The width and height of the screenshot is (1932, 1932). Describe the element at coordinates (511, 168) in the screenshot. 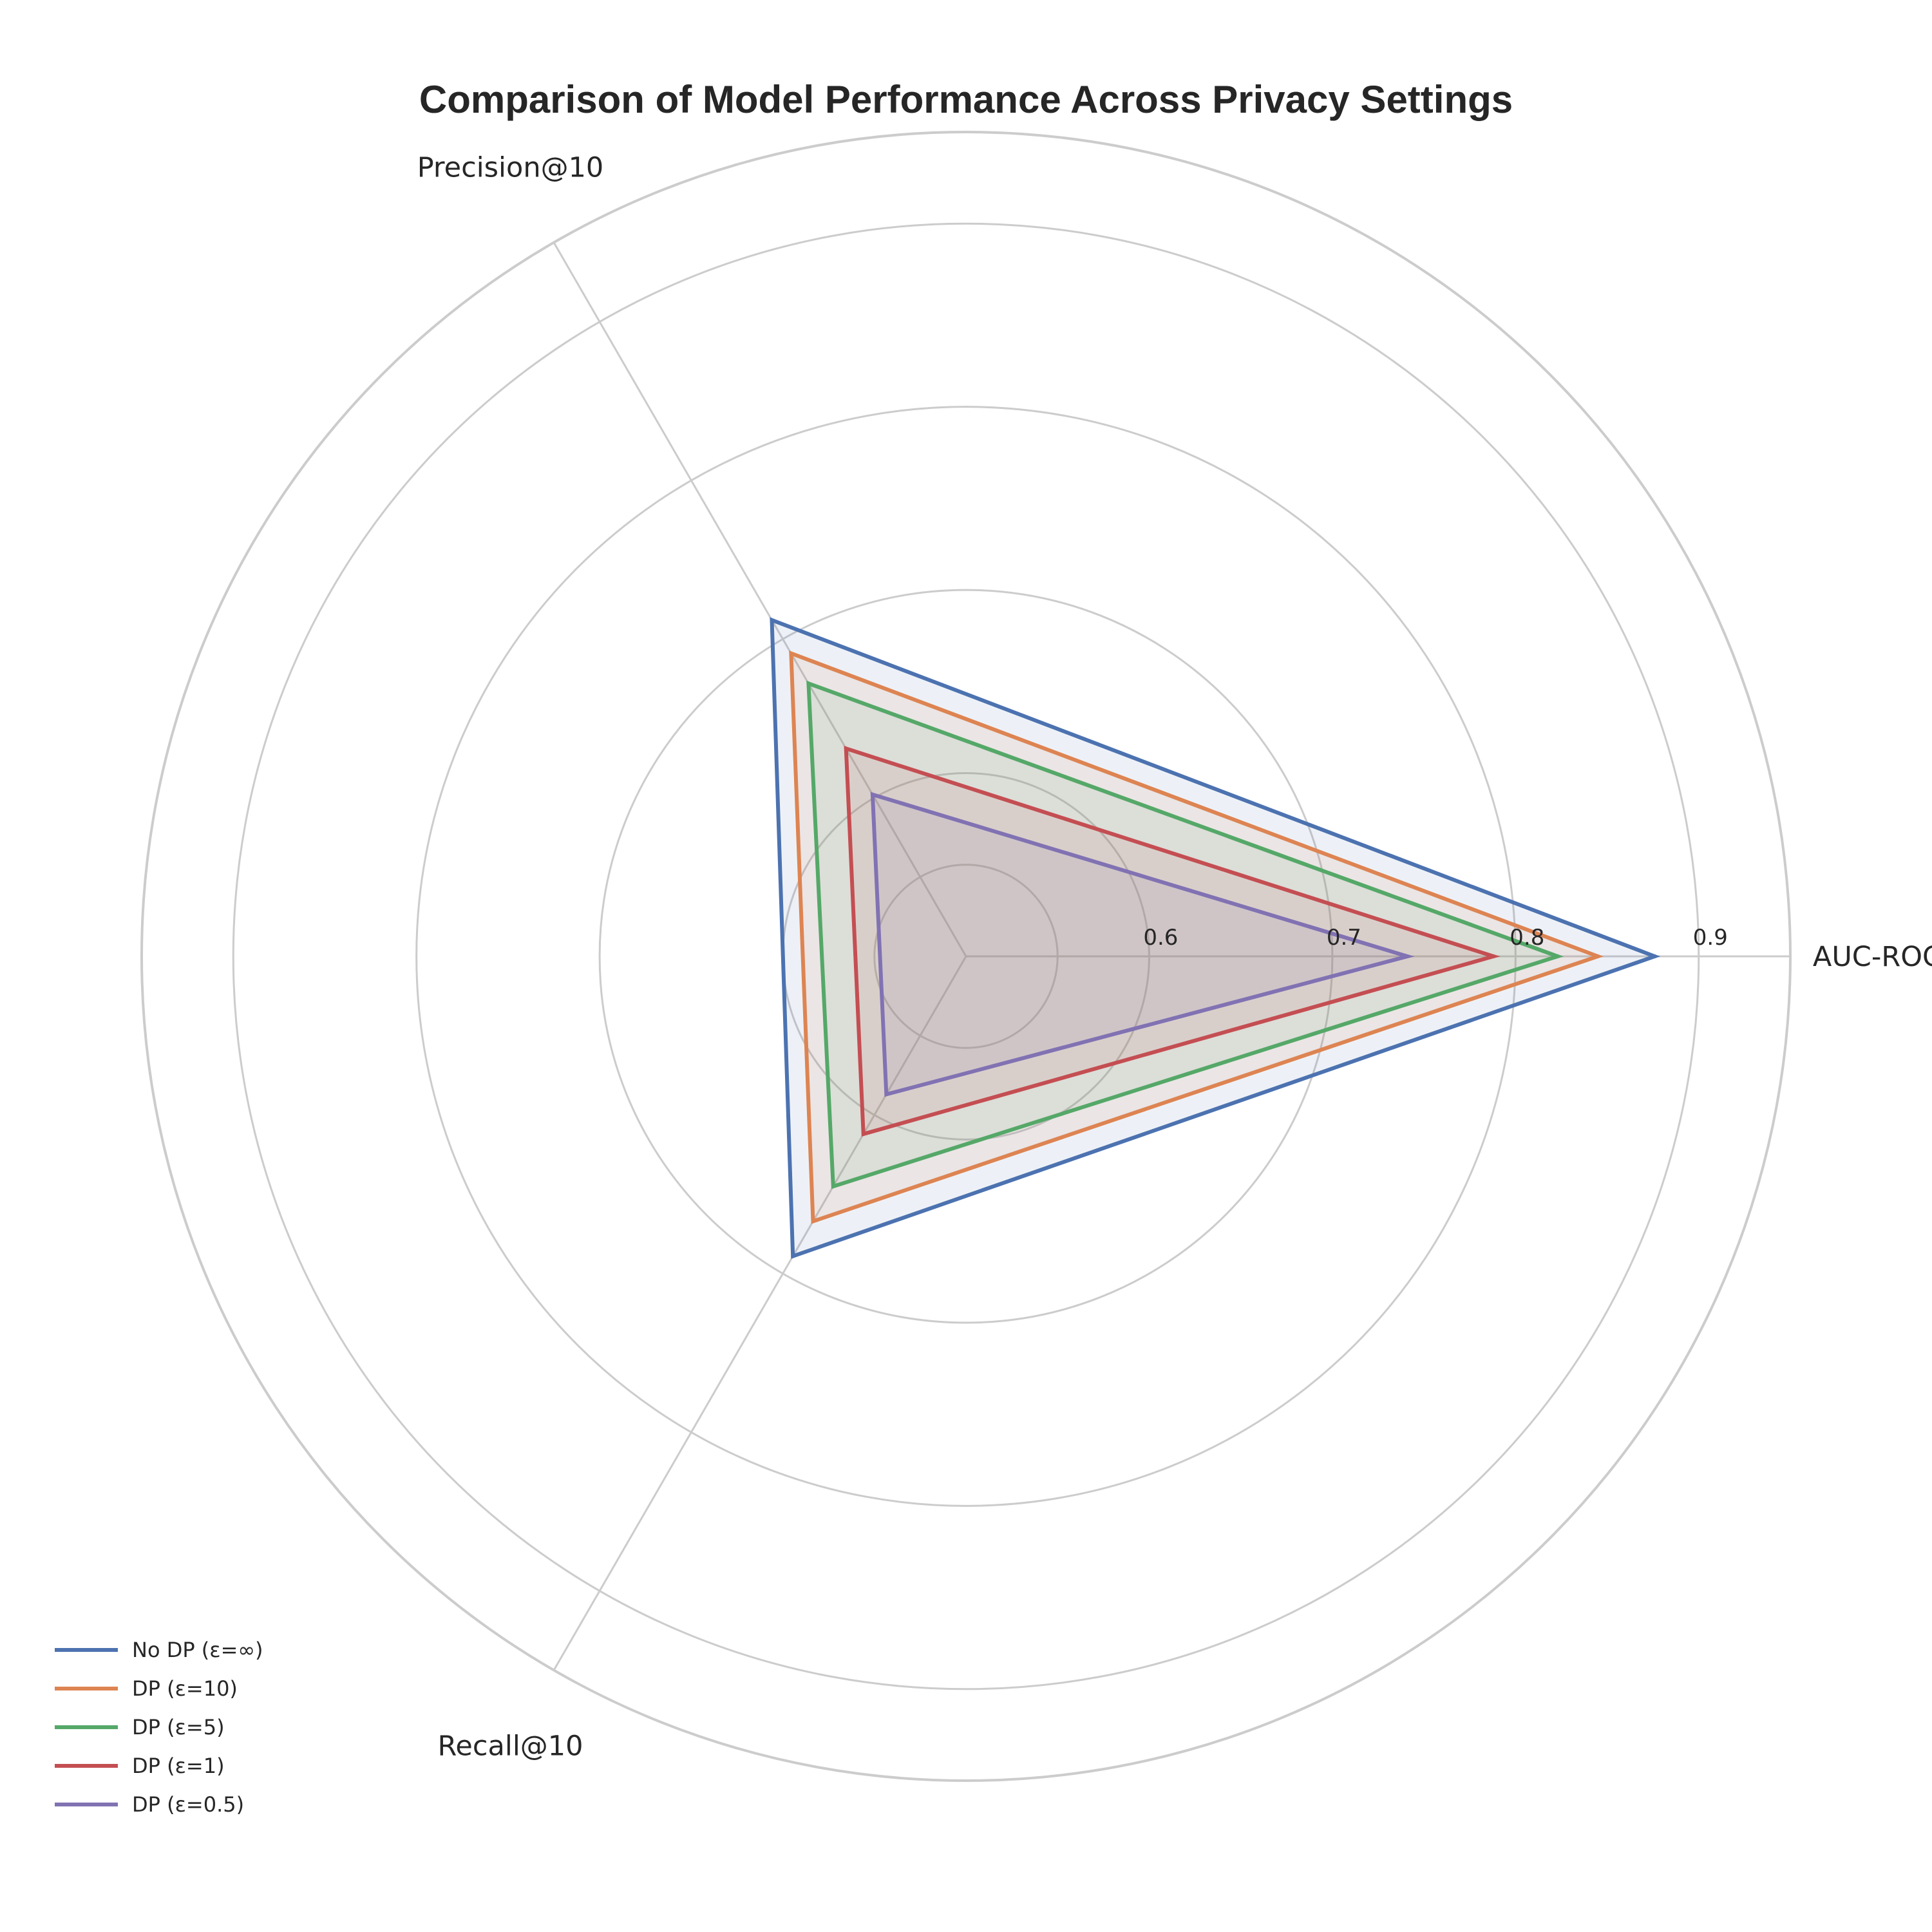

I see `axis-label: Precision@10` at that location.